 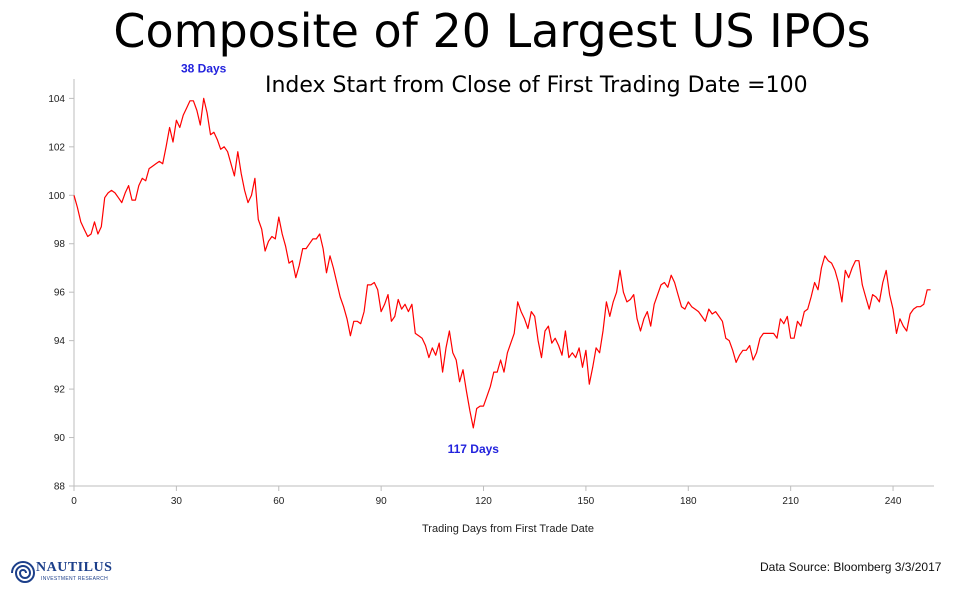 What do you see at coordinates (483, 501) in the screenshot?
I see `x-tick-label: 120` at bounding box center [483, 501].